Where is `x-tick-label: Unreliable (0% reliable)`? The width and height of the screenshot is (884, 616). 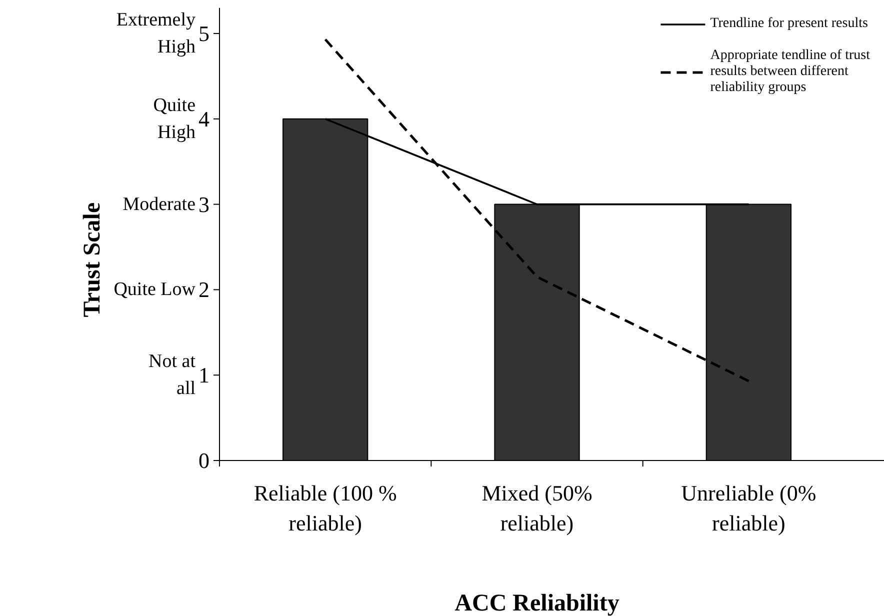
x-tick-label: Unreliable (0% reliable) is located at coordinates (748, 508).